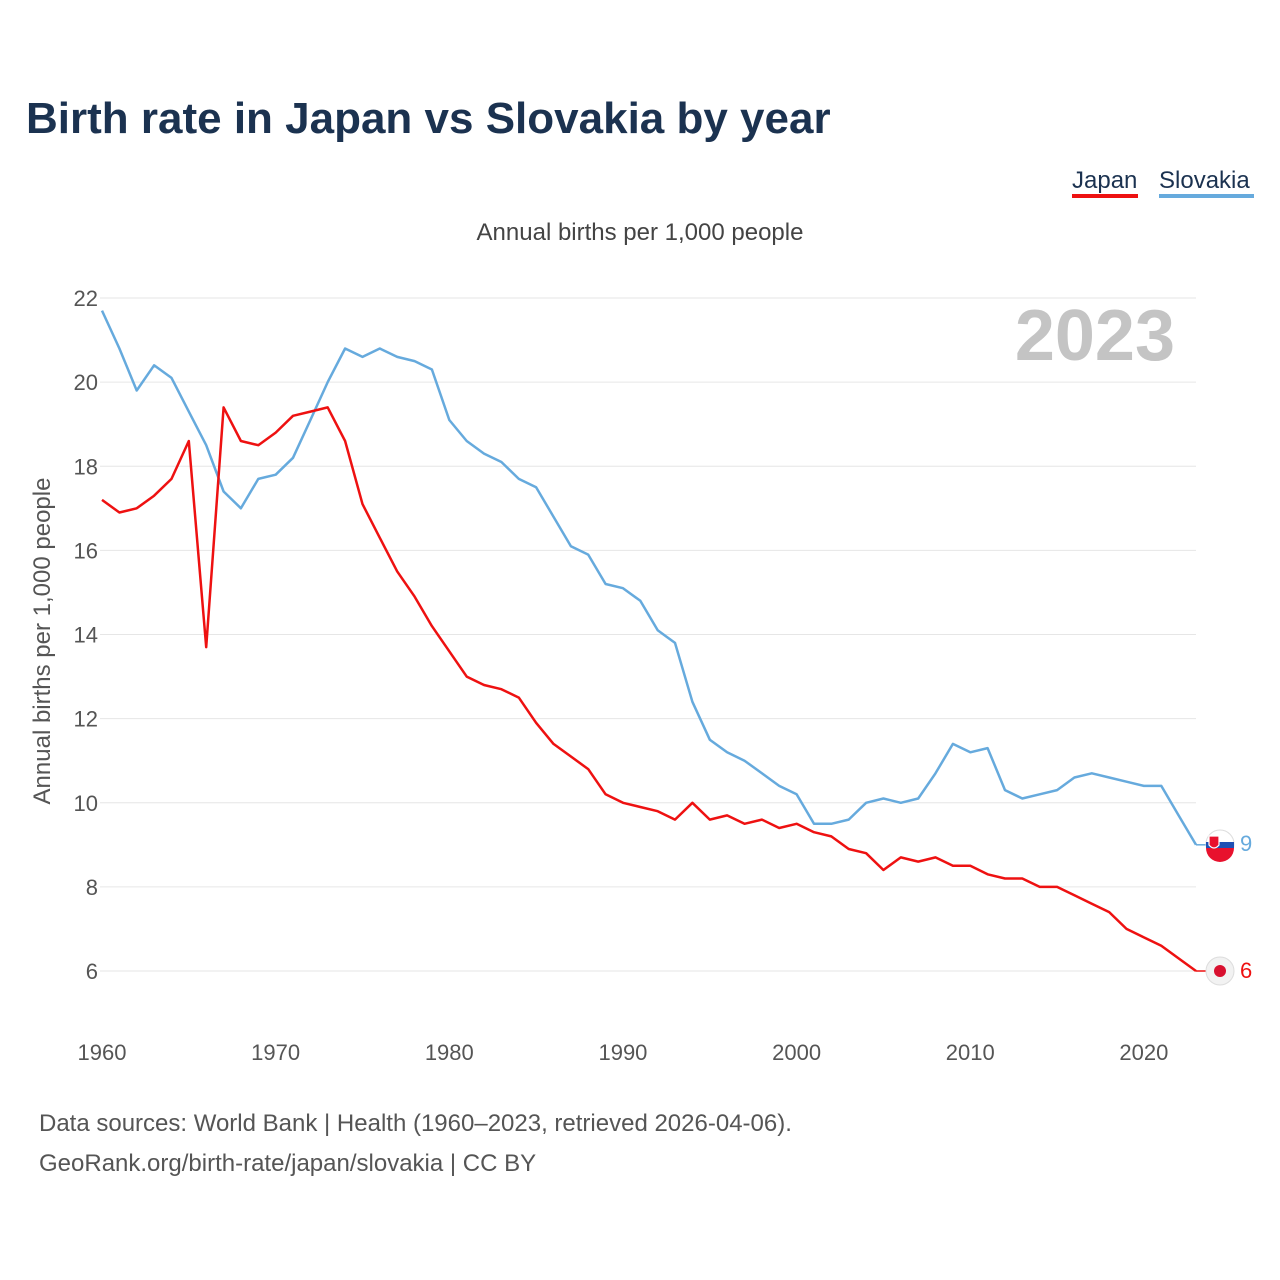  Describe the element at coordinates (449, 1052) in the screenshot. I see `x-tick-label: 1980` at that location.